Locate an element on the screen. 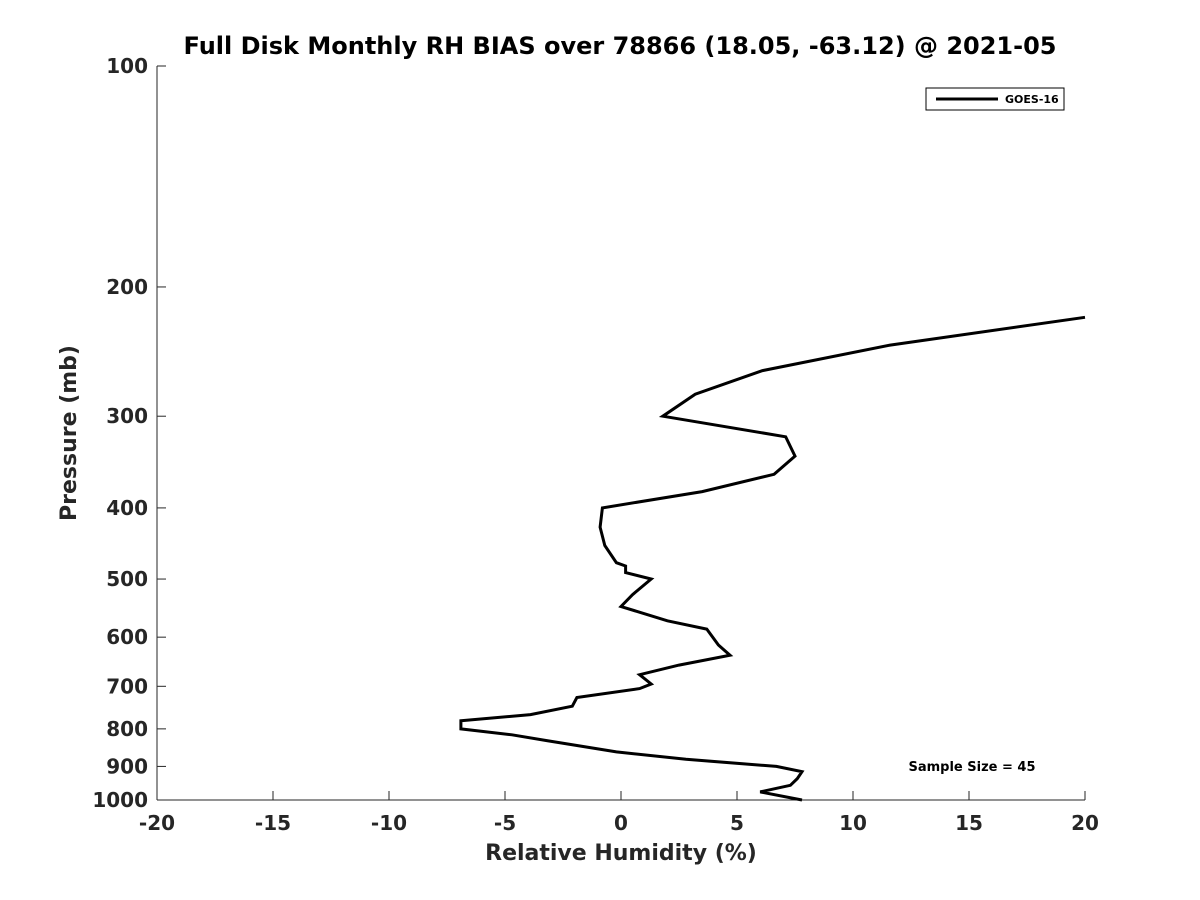  x-tick-label: -20 is located at coordinates (157, 823).